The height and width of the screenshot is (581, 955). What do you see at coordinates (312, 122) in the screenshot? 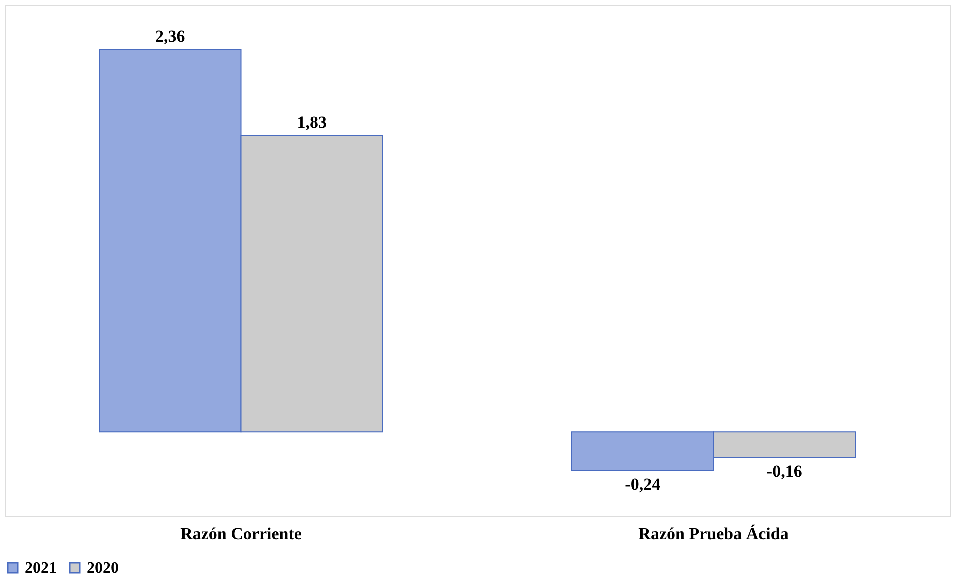
I see `data-label: 1,83` at bounding box center [312, 122].